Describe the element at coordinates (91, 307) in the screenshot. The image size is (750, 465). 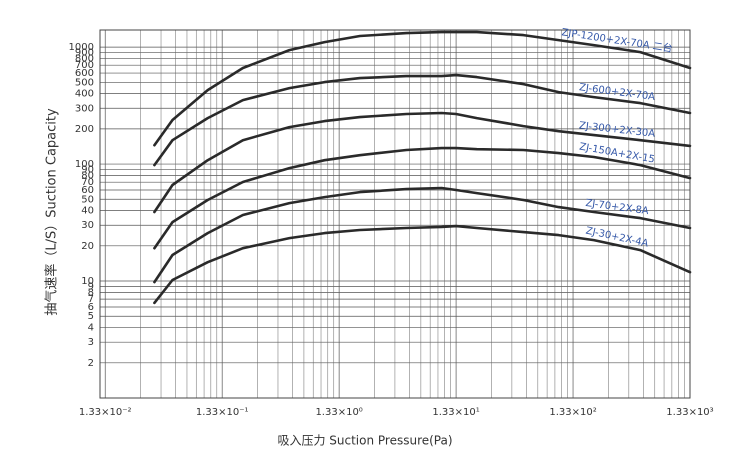
I see `y-tick-label: 6` at that location.